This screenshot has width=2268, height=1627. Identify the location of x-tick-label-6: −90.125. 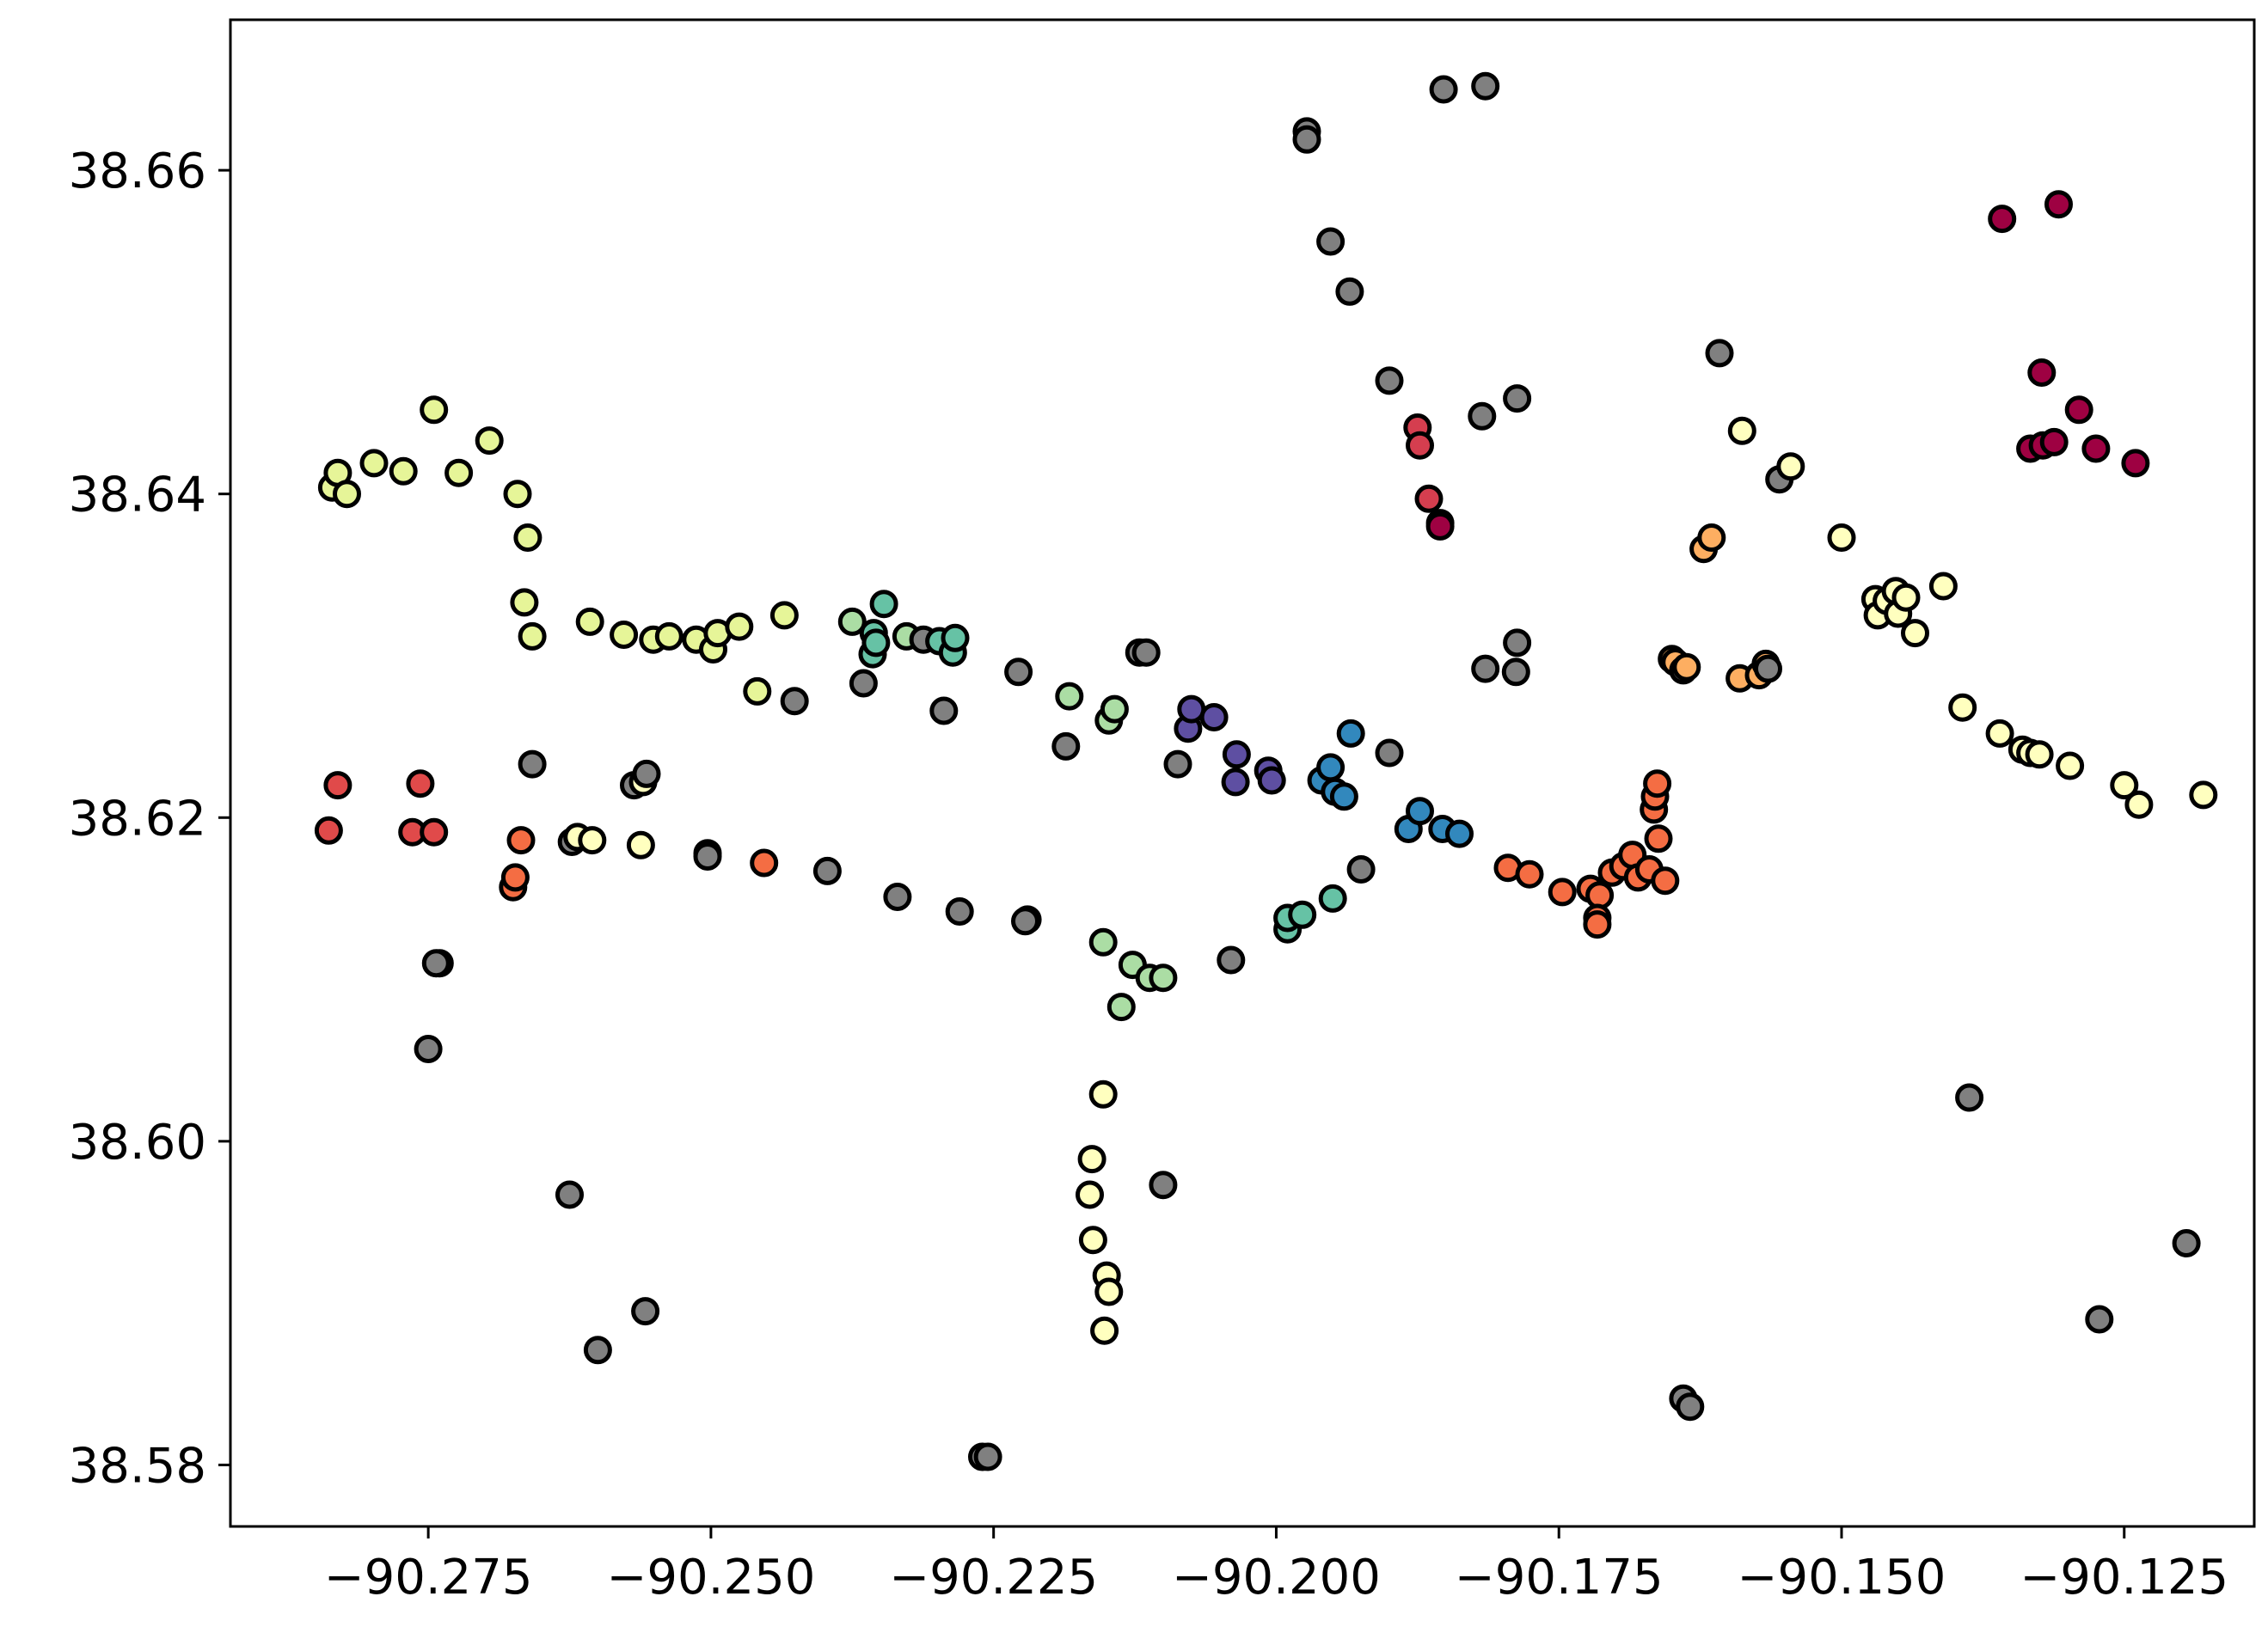
(2124, 1578).